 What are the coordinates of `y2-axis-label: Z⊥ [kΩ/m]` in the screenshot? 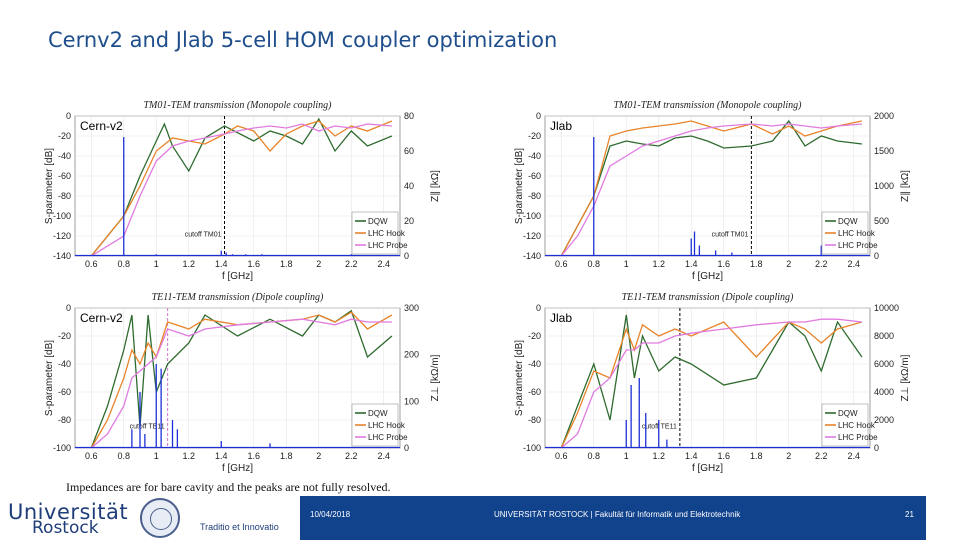 It's located at (905, 377).